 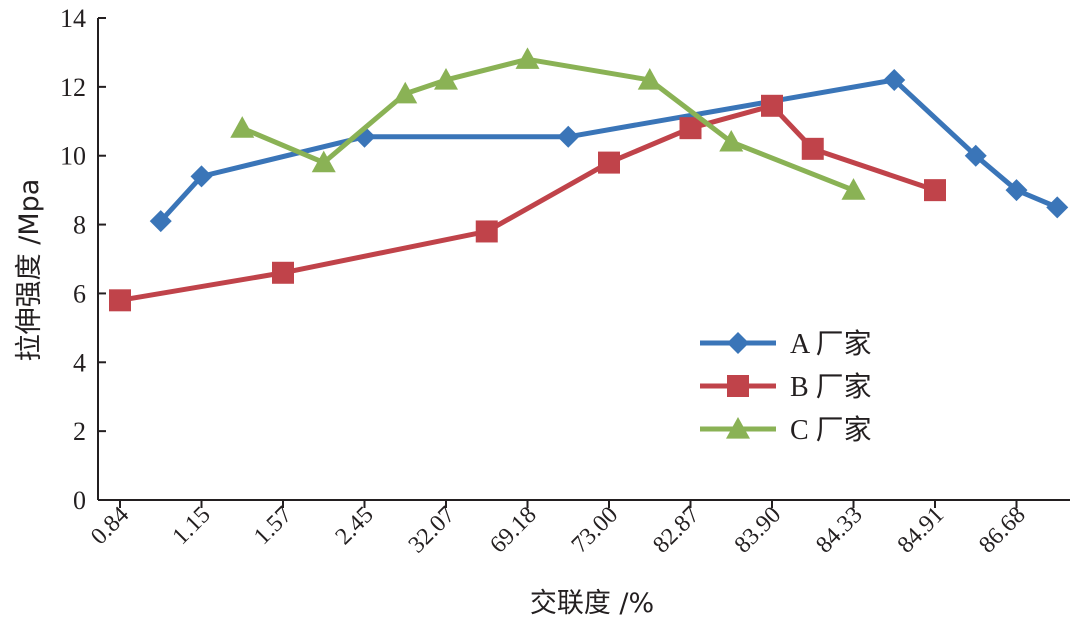 I want to click on x-tick-label: 84.33, so click(x=839, y=530).